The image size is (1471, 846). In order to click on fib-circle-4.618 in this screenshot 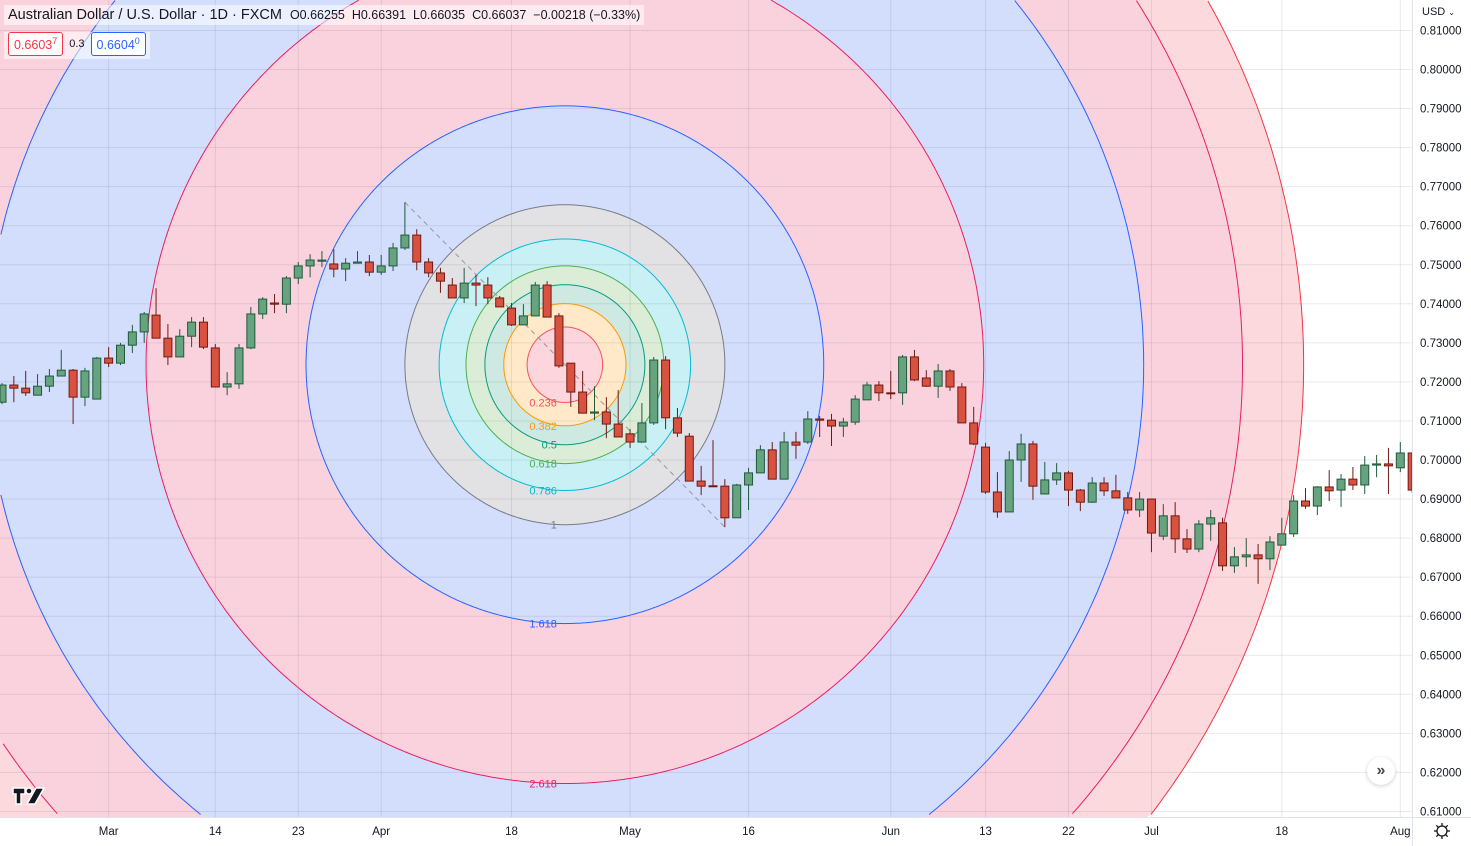, I will do `click(1227, 407)`.